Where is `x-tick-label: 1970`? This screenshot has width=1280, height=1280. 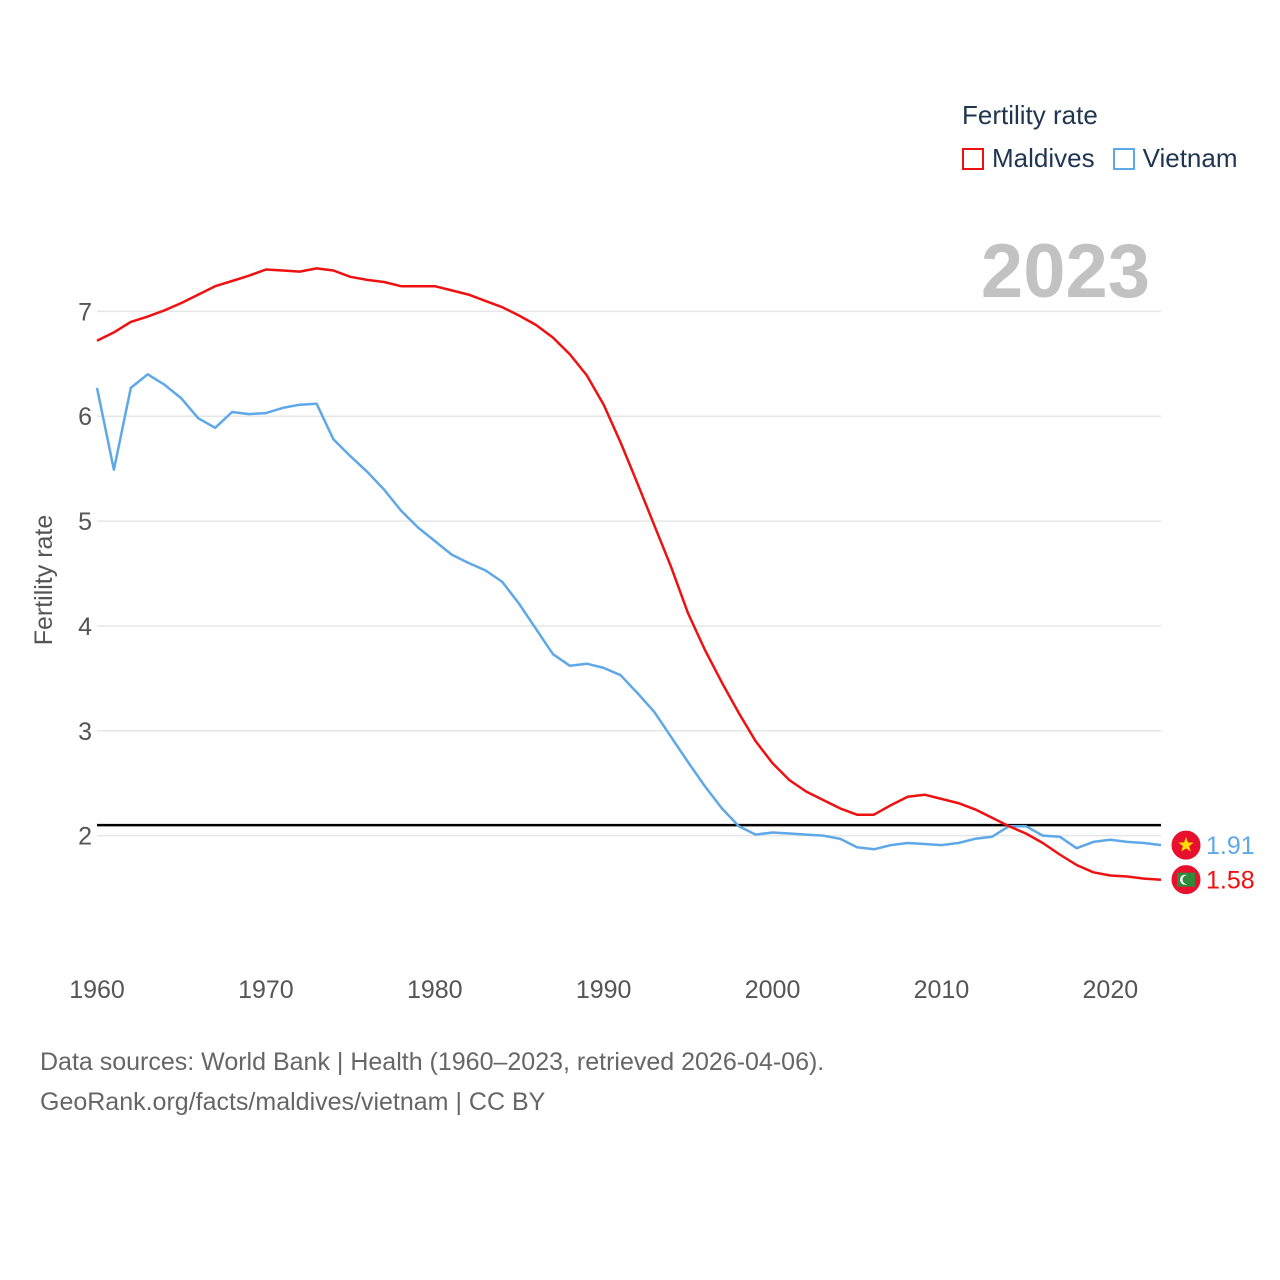 x-tick-label: 1970 is located at coordinates (266, 990).